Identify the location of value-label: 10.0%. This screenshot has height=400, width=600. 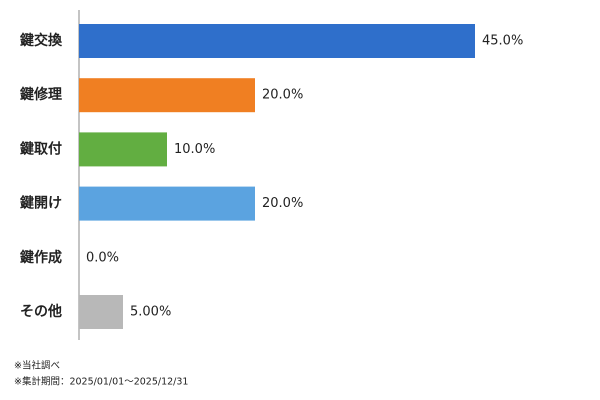
(194, 149).